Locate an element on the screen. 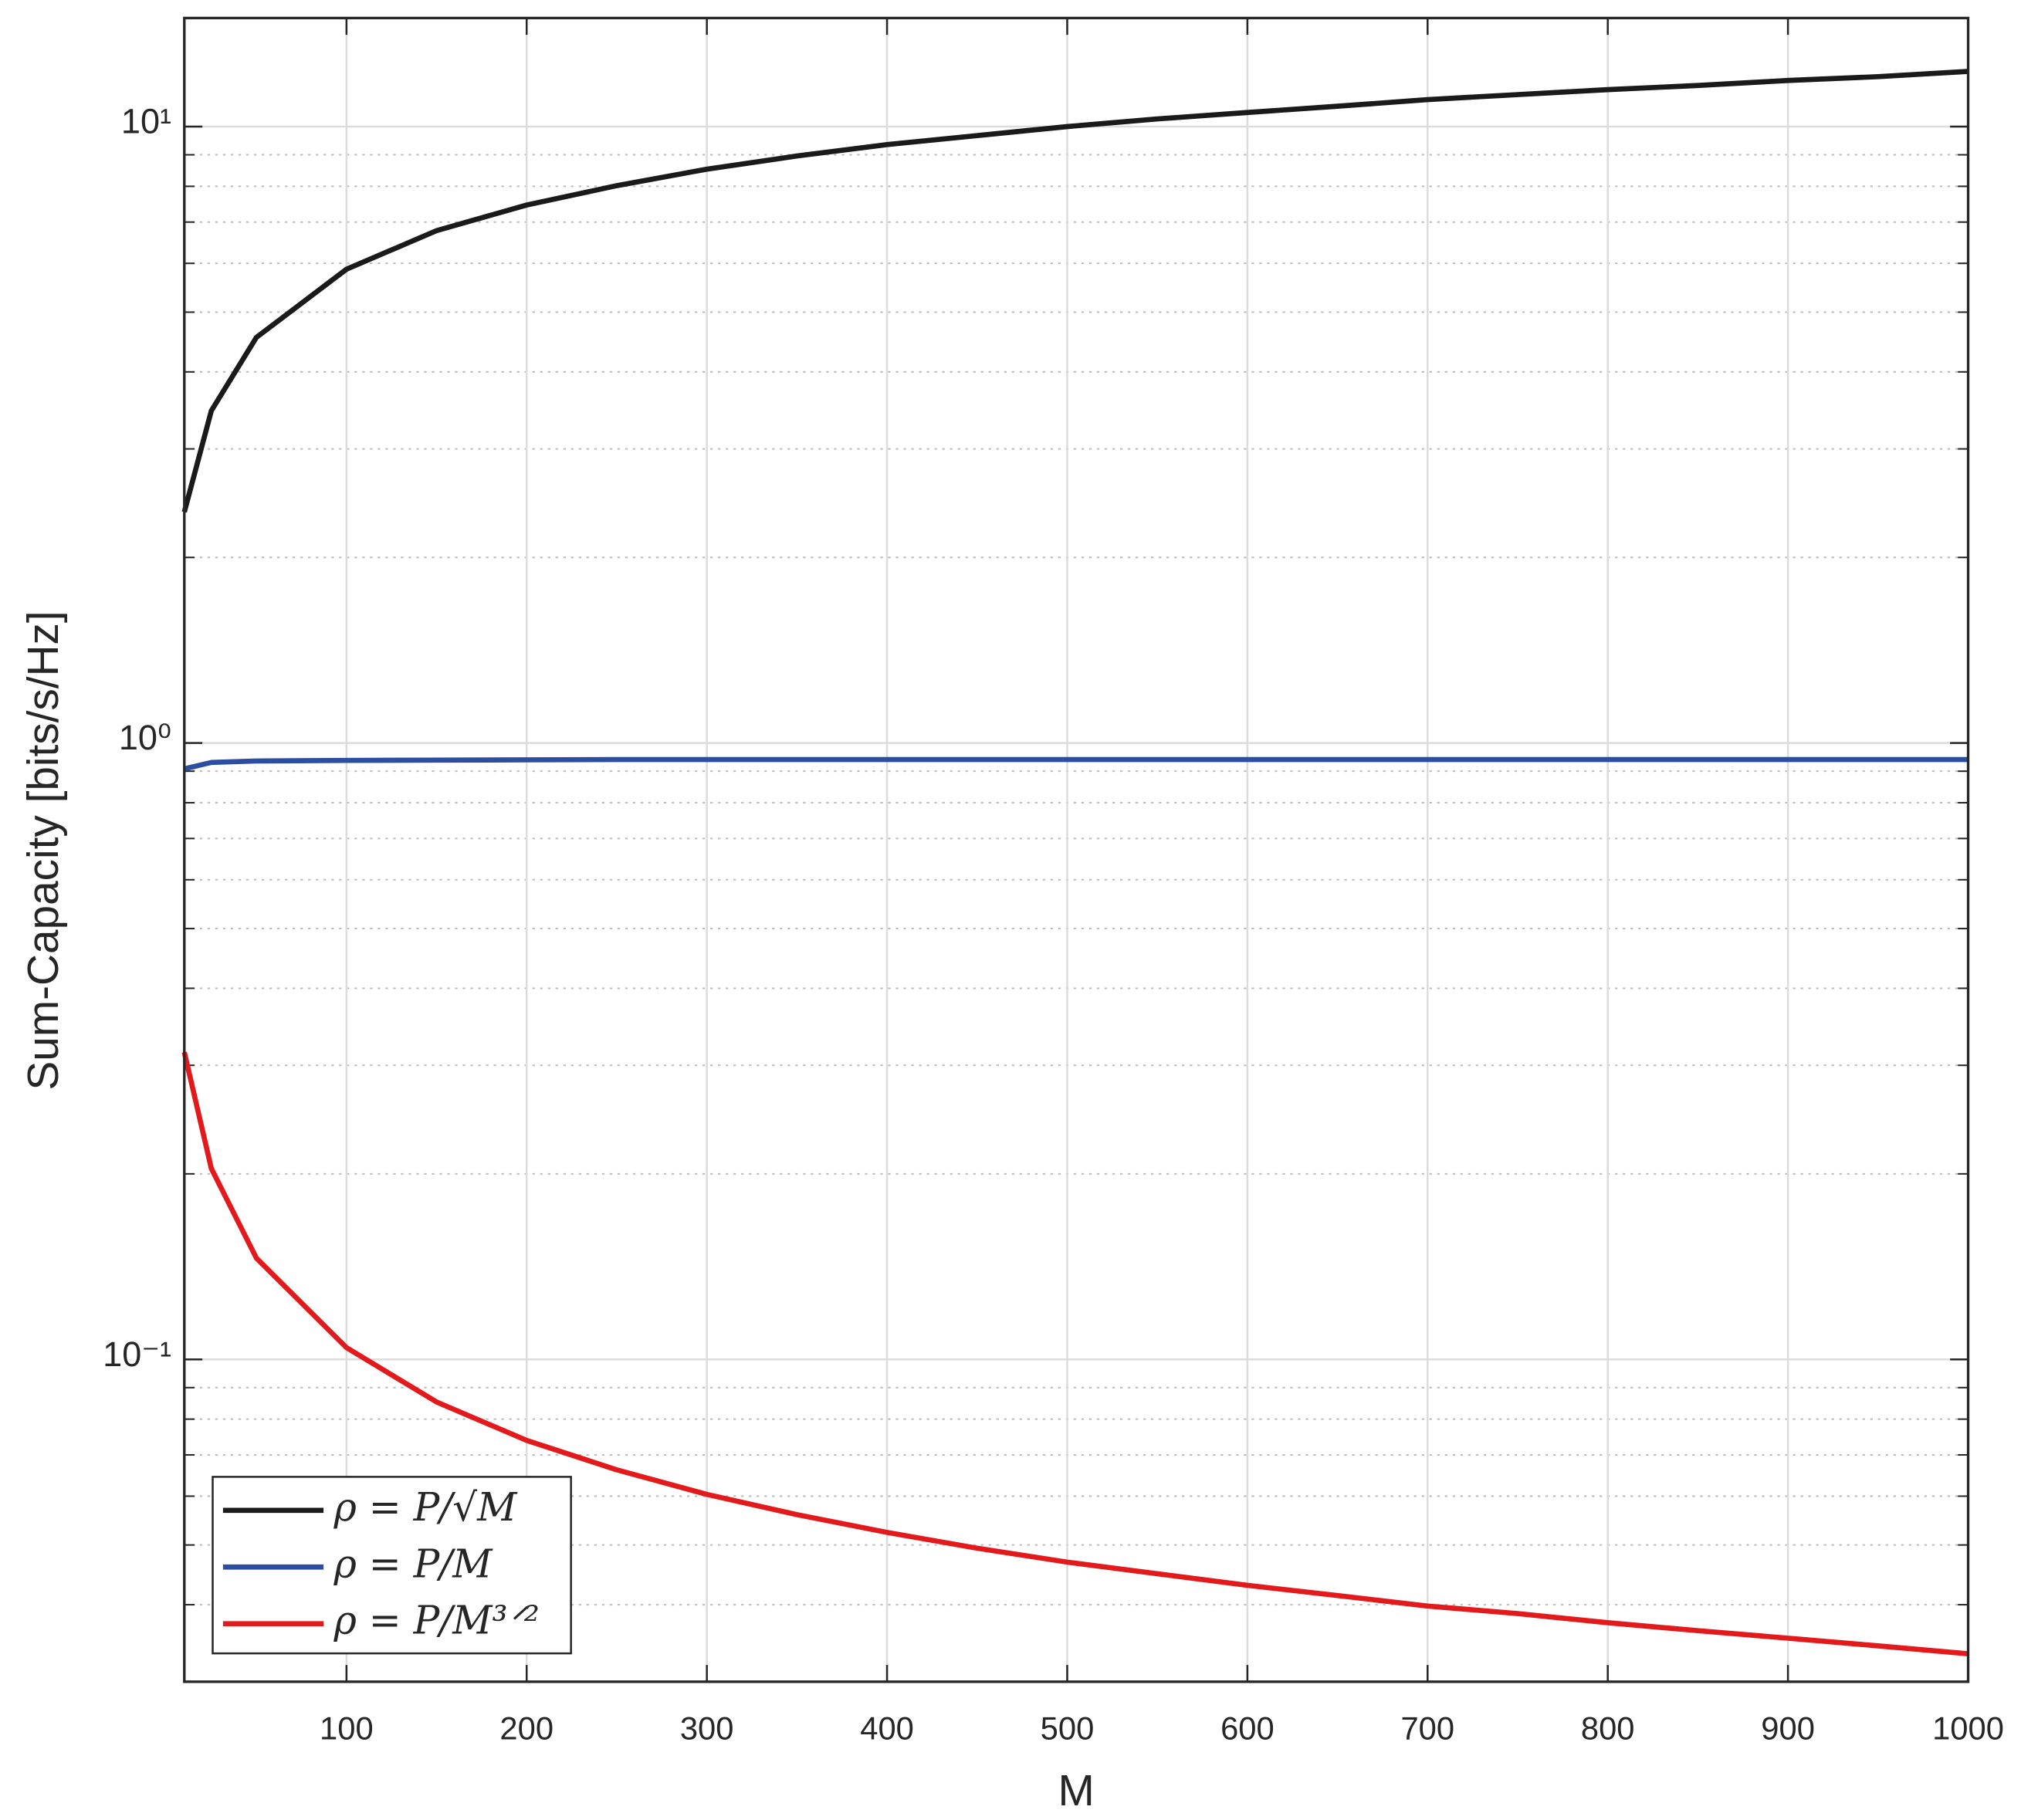 This screenshot has height=1820, width=2021. legend: ρ = P/√M ρ = P/M ρ = P/M³ᐟ² is located at coordinates (392, 1566).